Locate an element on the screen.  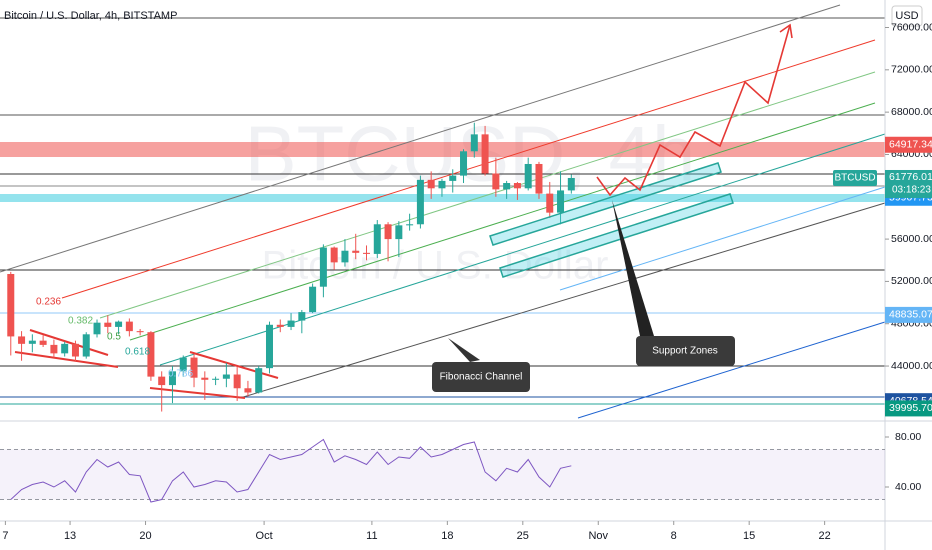
x-tick-label: 7 is located at coordinates (5, 536).